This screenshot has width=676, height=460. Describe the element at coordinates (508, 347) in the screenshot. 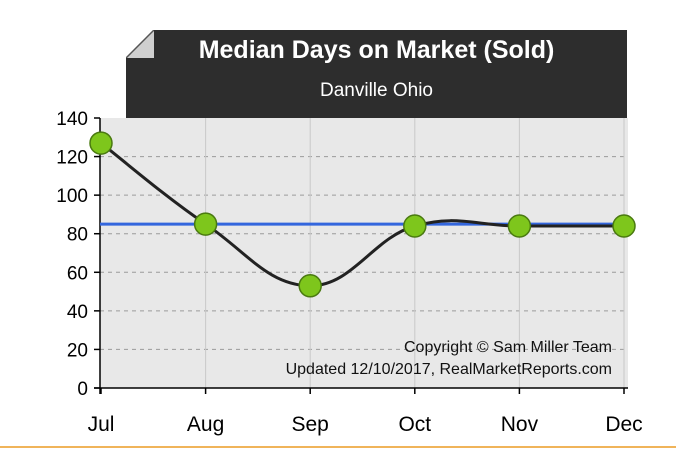

I see `copyright-annotation: Copyright © Sam Miller Team` at that location.